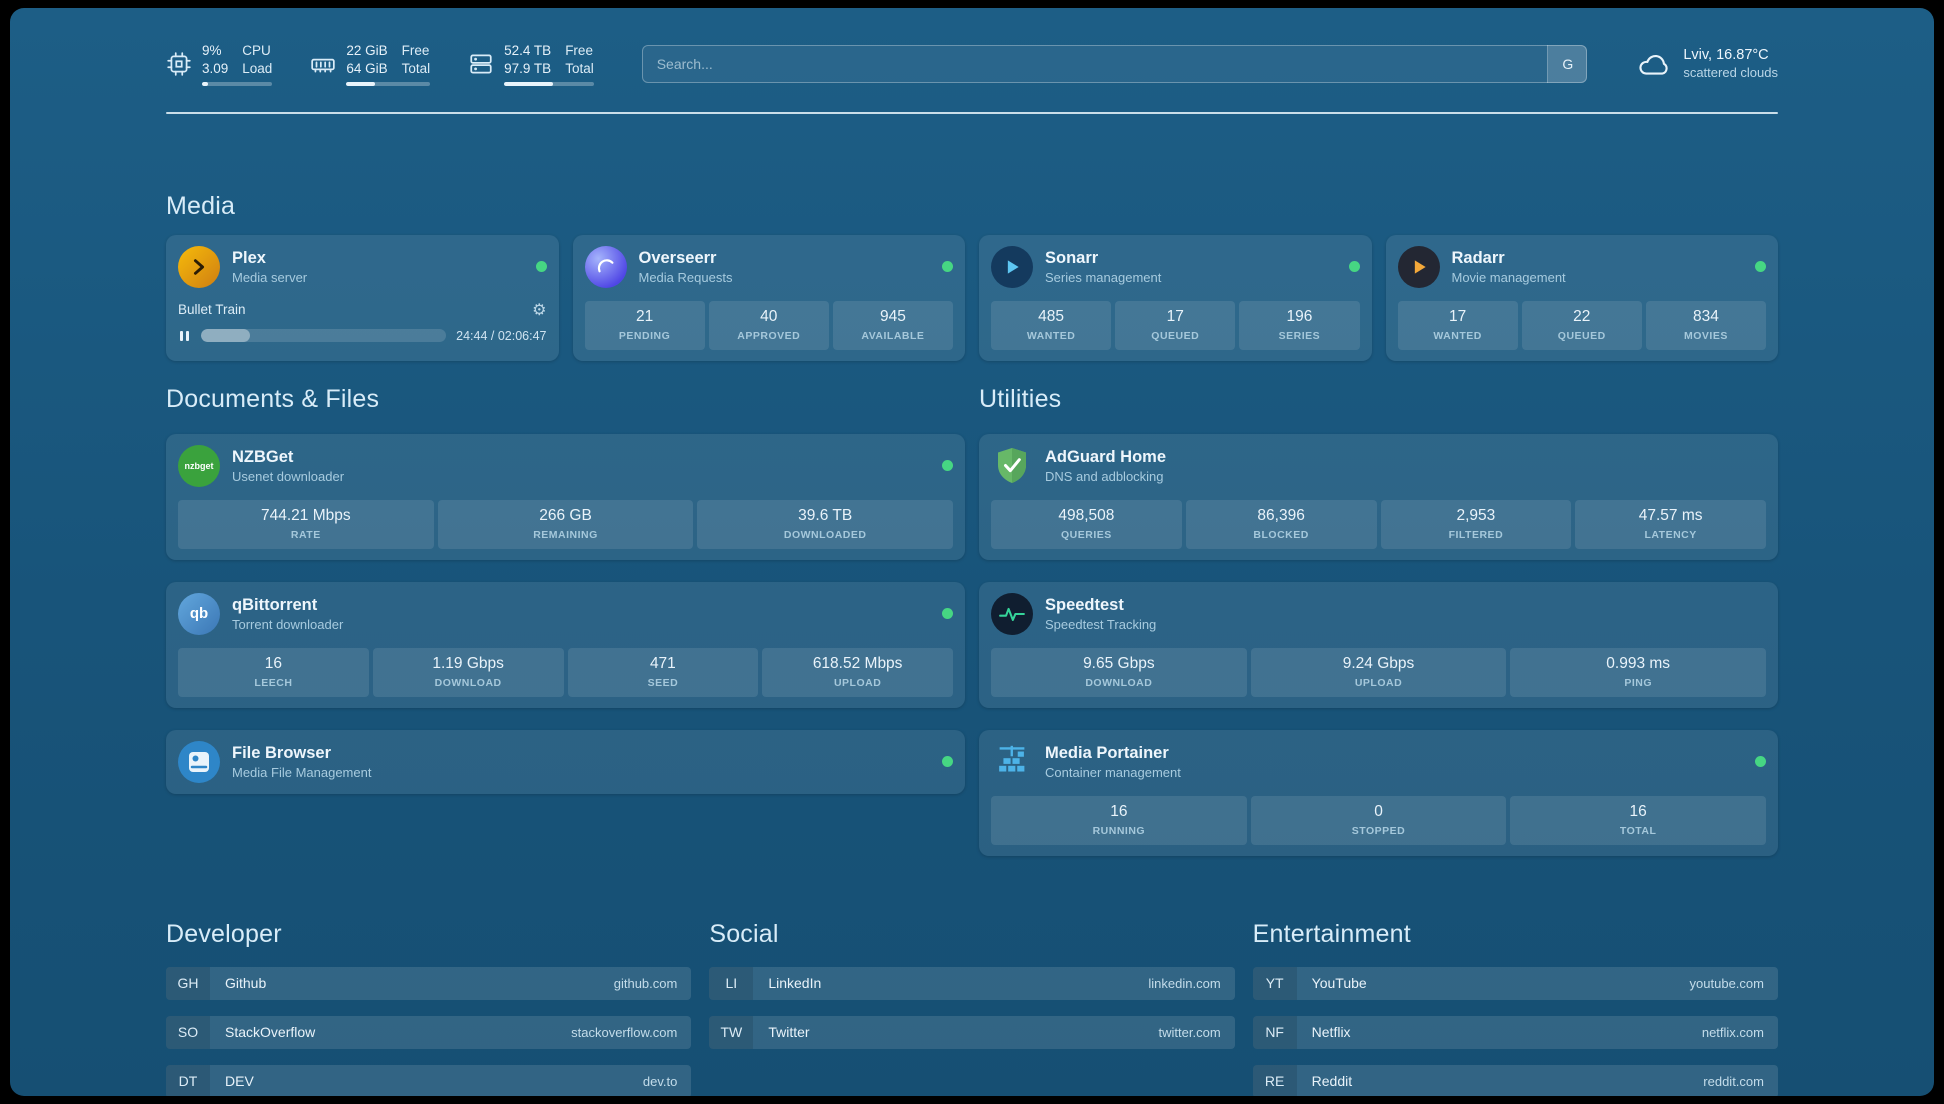  What do you see at coordinates (179, 64) in the screenshot?
I see `cpu-icon` at bounding box center [179, 64].